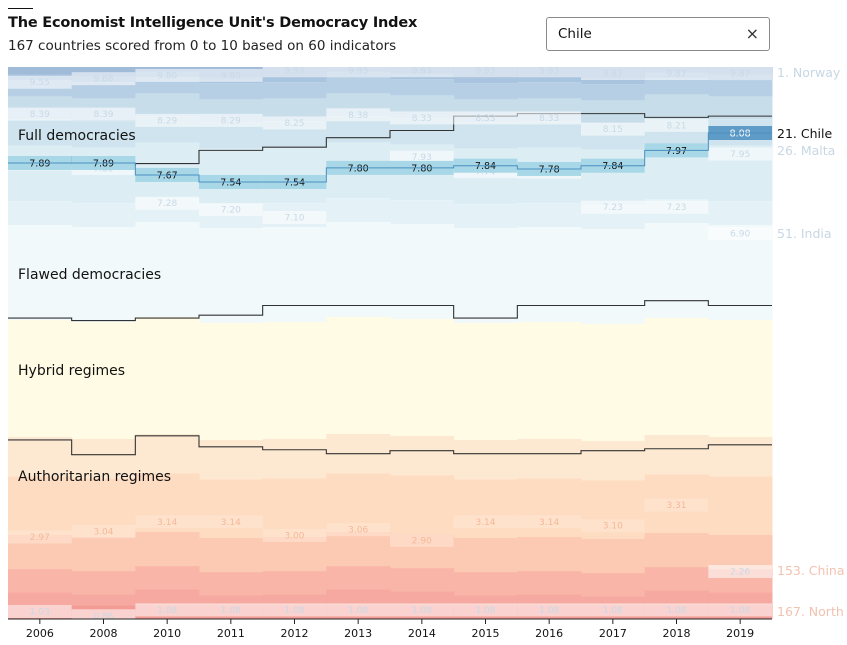  What do you see at coordinates (806, 150) in the screenshot?
I see `label-malta: 26. Malta` at bounding box center [806, 150].